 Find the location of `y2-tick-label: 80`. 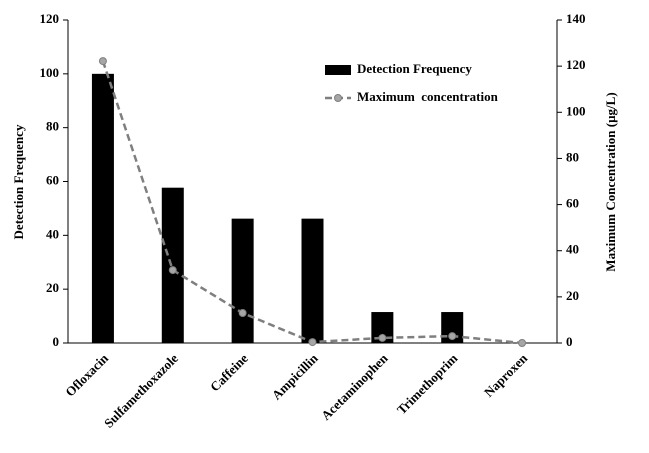

y2-tick-label: 80 is located at coordinates (572, 156).